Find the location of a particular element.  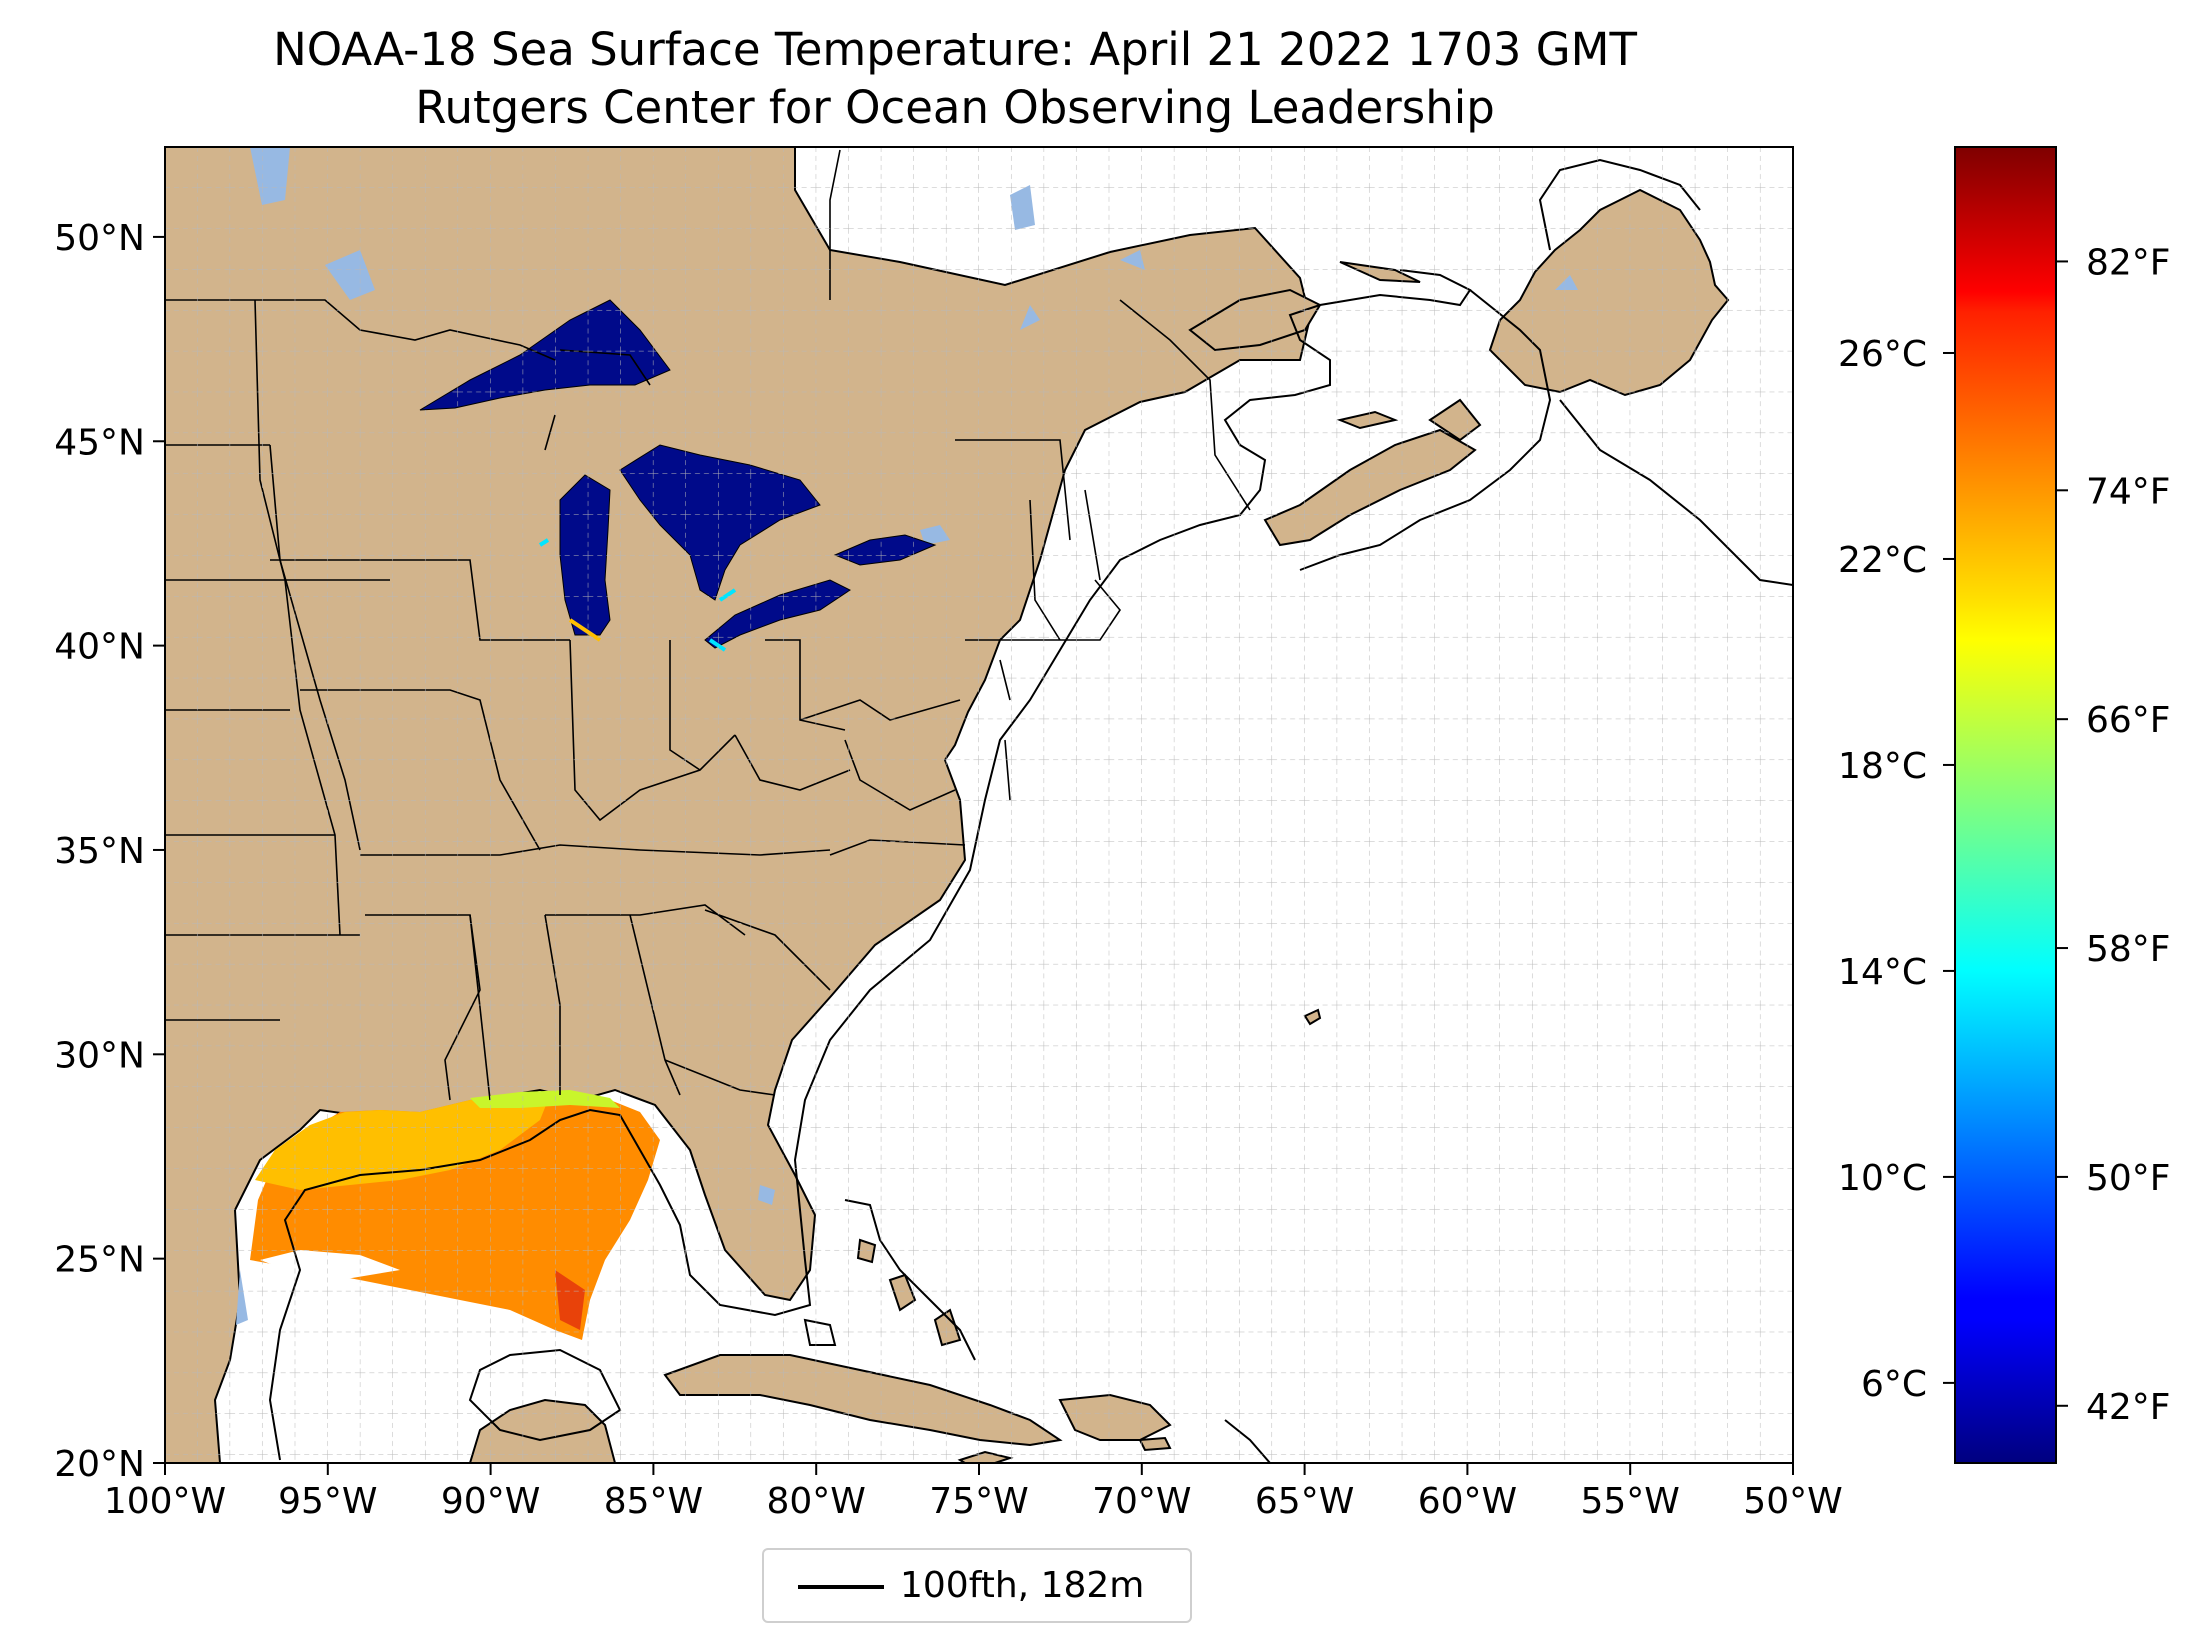

isobath-legend: 100fth, 182m is located at coordinates (977, 1585).